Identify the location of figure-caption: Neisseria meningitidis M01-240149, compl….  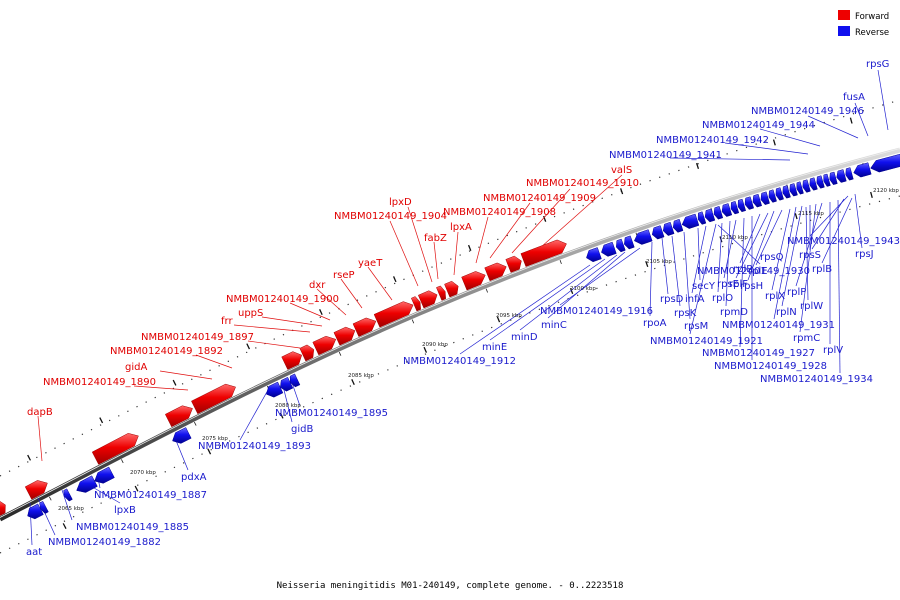
(450, 586).